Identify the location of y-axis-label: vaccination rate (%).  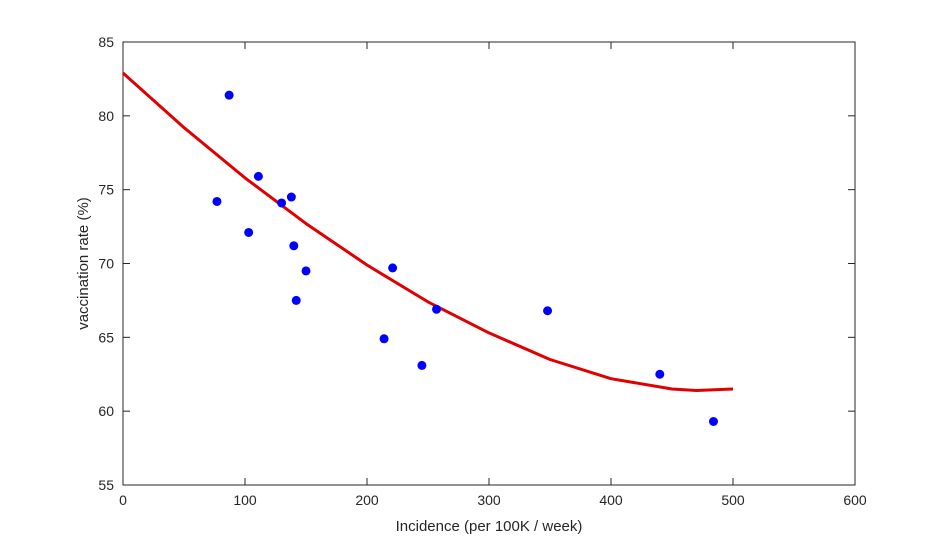
(83, 263).